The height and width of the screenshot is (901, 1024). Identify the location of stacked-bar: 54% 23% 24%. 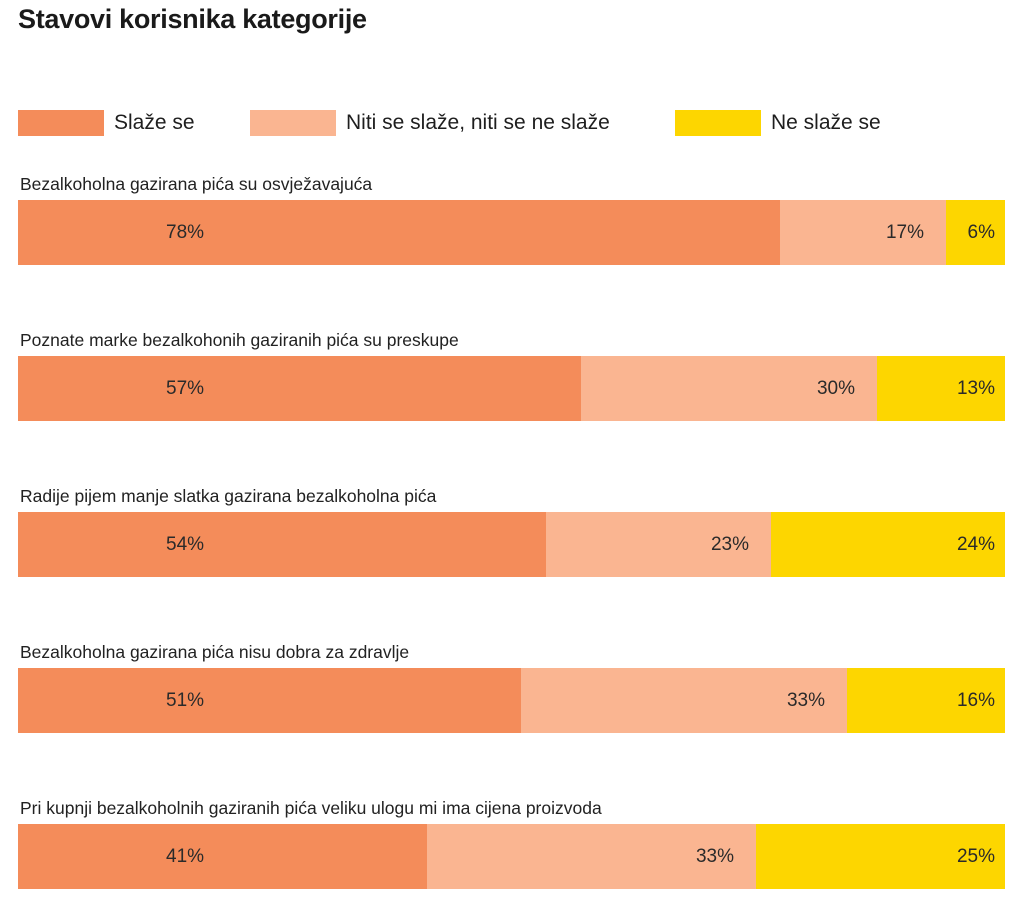
(511, 544).